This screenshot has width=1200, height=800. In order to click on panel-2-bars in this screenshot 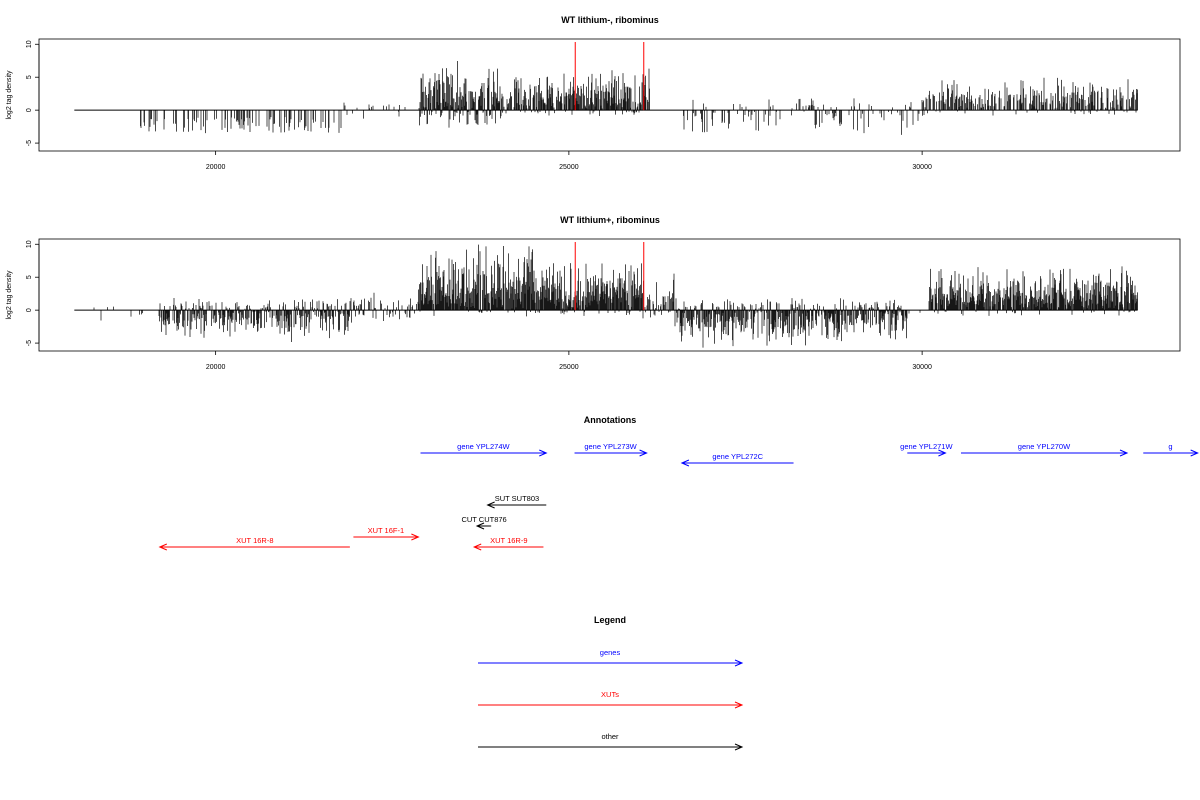, I will do `click(615, 296)`.